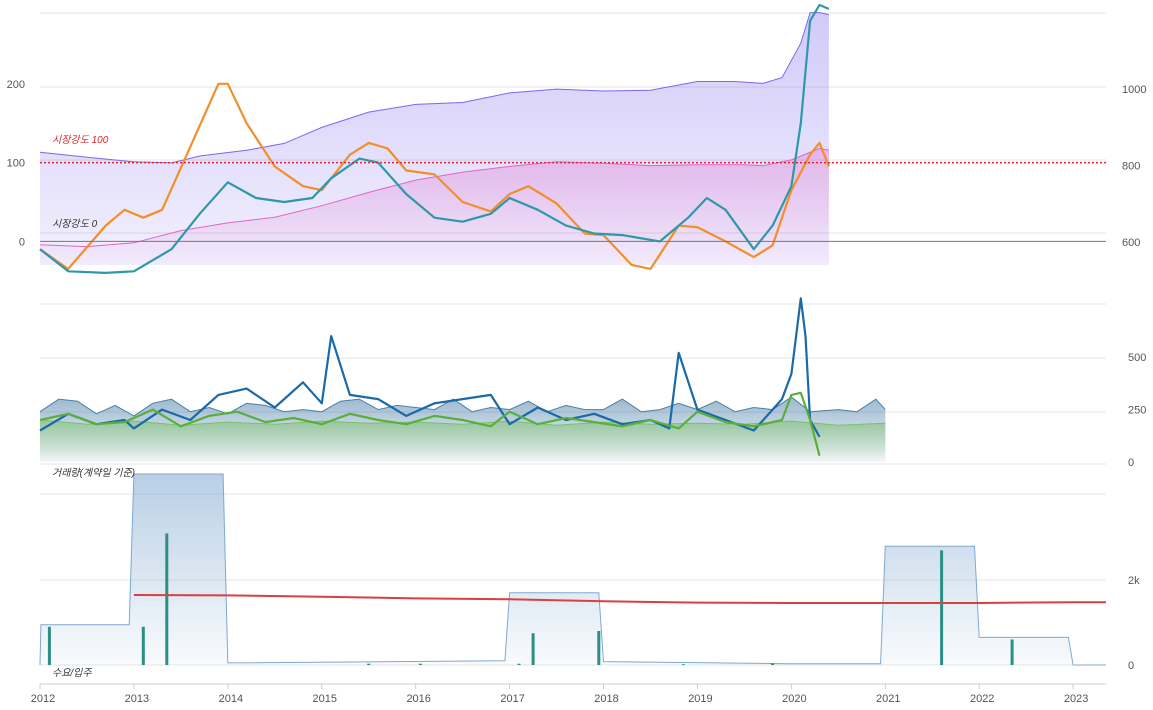  What do you see at coordinates (16, 85) in the screenshot?
I see `top-left-tick-2: 200` at bounding box center [16, 85].